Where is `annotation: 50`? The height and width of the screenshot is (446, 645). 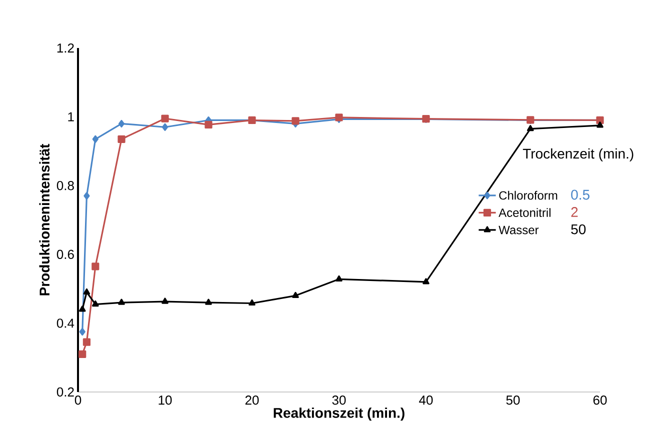 annotation: 50 is located at coordinates (578, 229).